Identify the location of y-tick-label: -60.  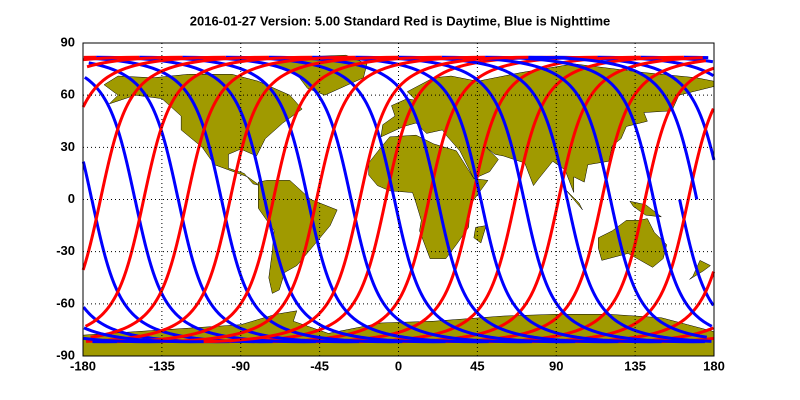
(65, 302).